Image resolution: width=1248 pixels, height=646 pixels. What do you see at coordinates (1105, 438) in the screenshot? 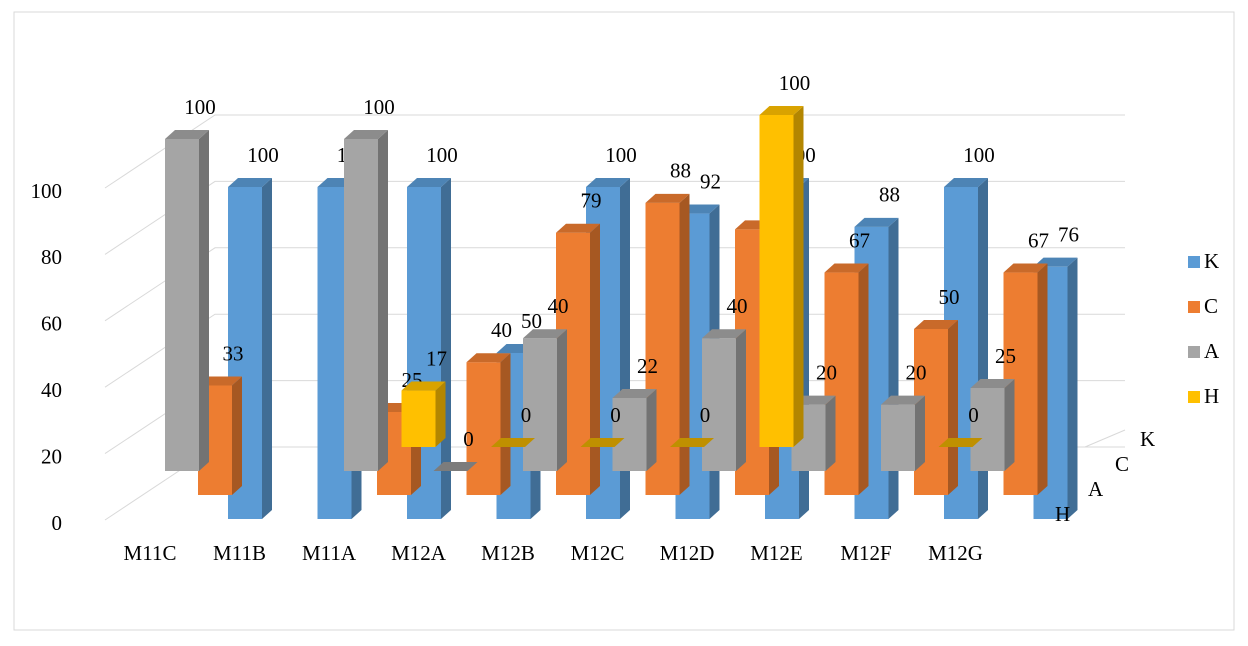
I see `floor-edge` at bounding box center [1105, 438].